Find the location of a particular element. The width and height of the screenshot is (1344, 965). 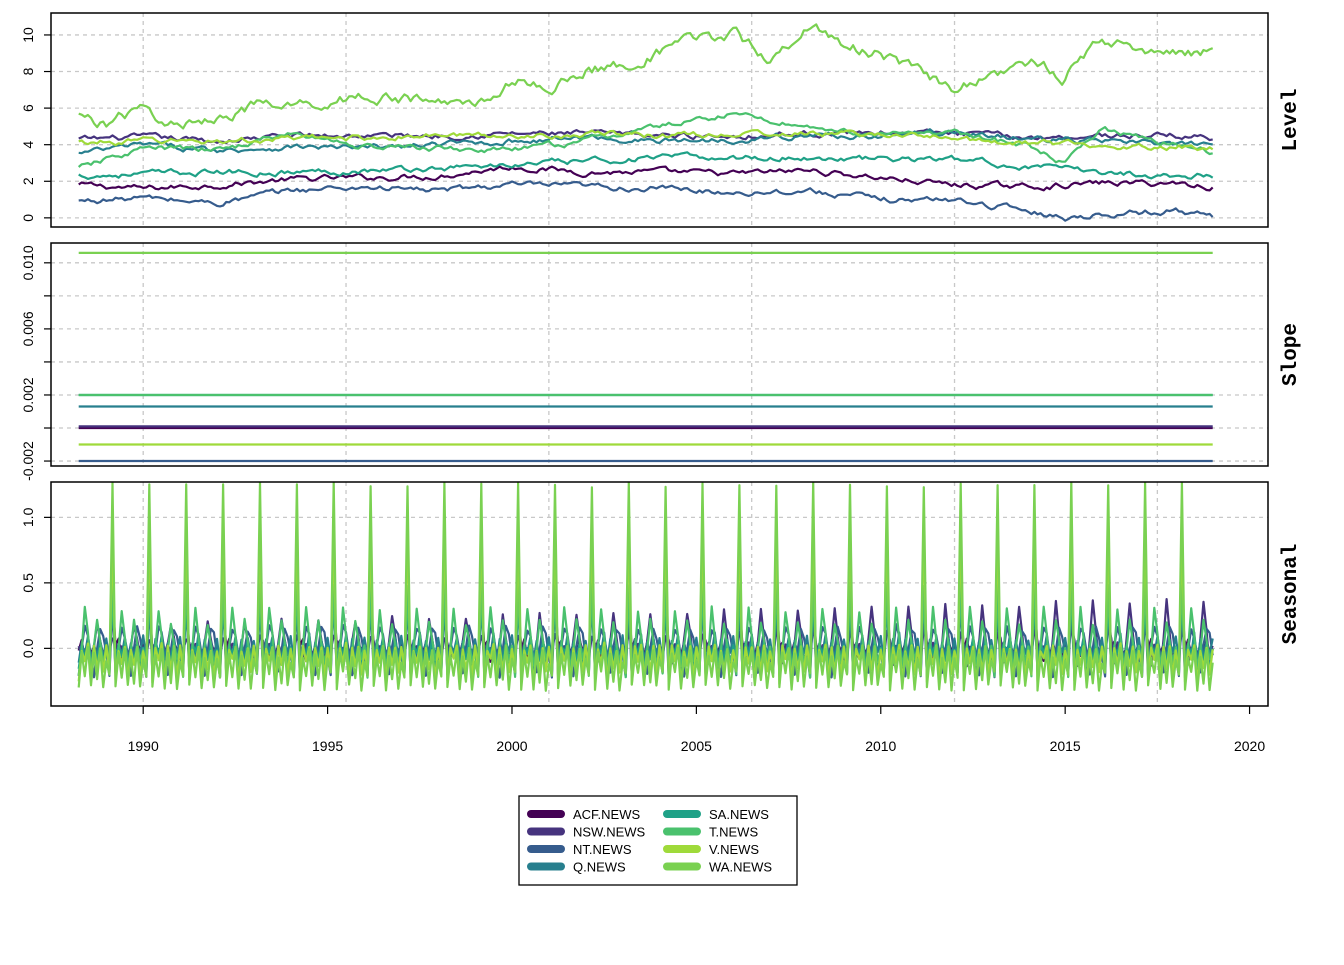

x-tick-label: 2015 is located at coordinates (1065, 746).